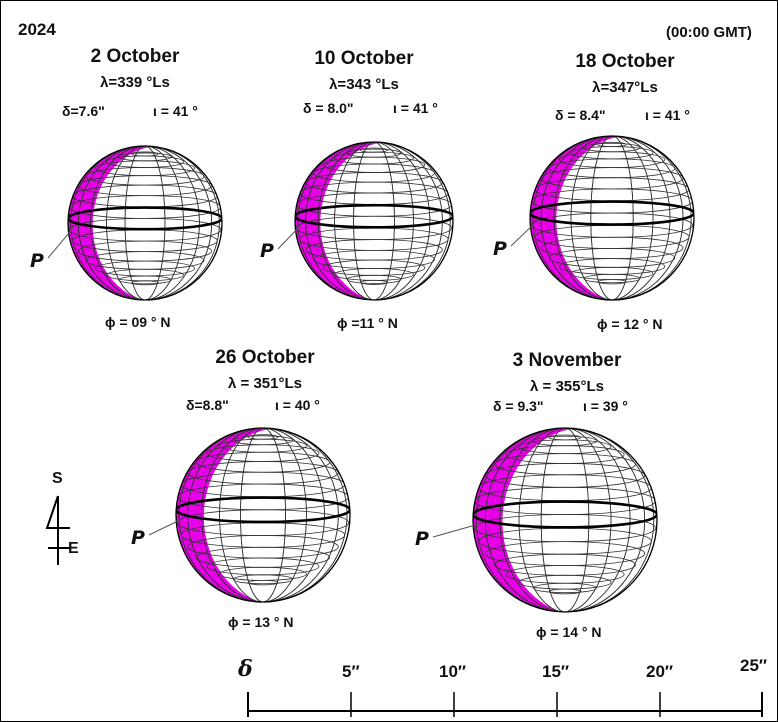 The image size is (778, 722). I want to click on panel-2-phase: ι = 41 °, so click(415, 108).